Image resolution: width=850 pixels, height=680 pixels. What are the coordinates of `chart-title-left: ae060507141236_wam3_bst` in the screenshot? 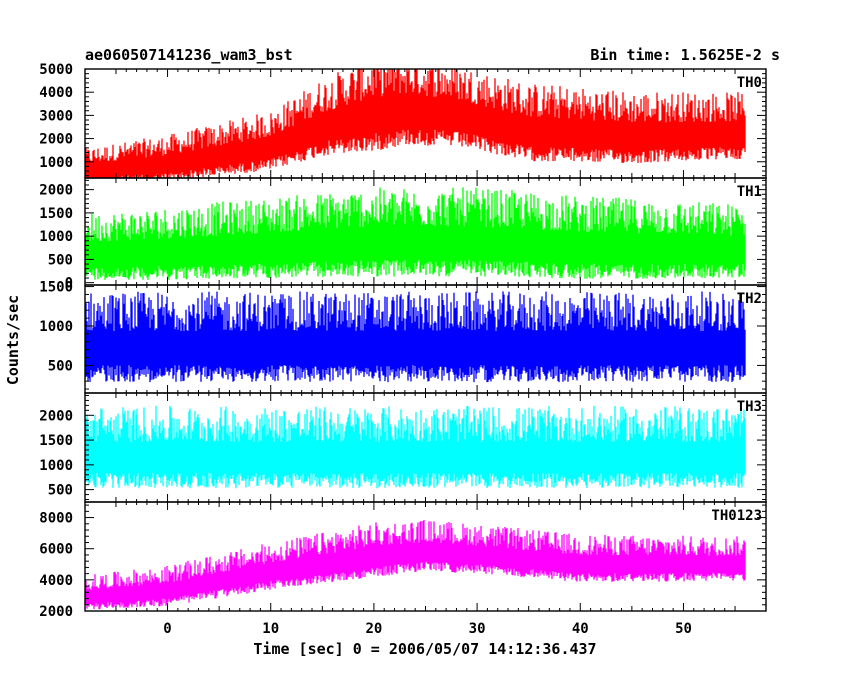 It's located at (189, 55).